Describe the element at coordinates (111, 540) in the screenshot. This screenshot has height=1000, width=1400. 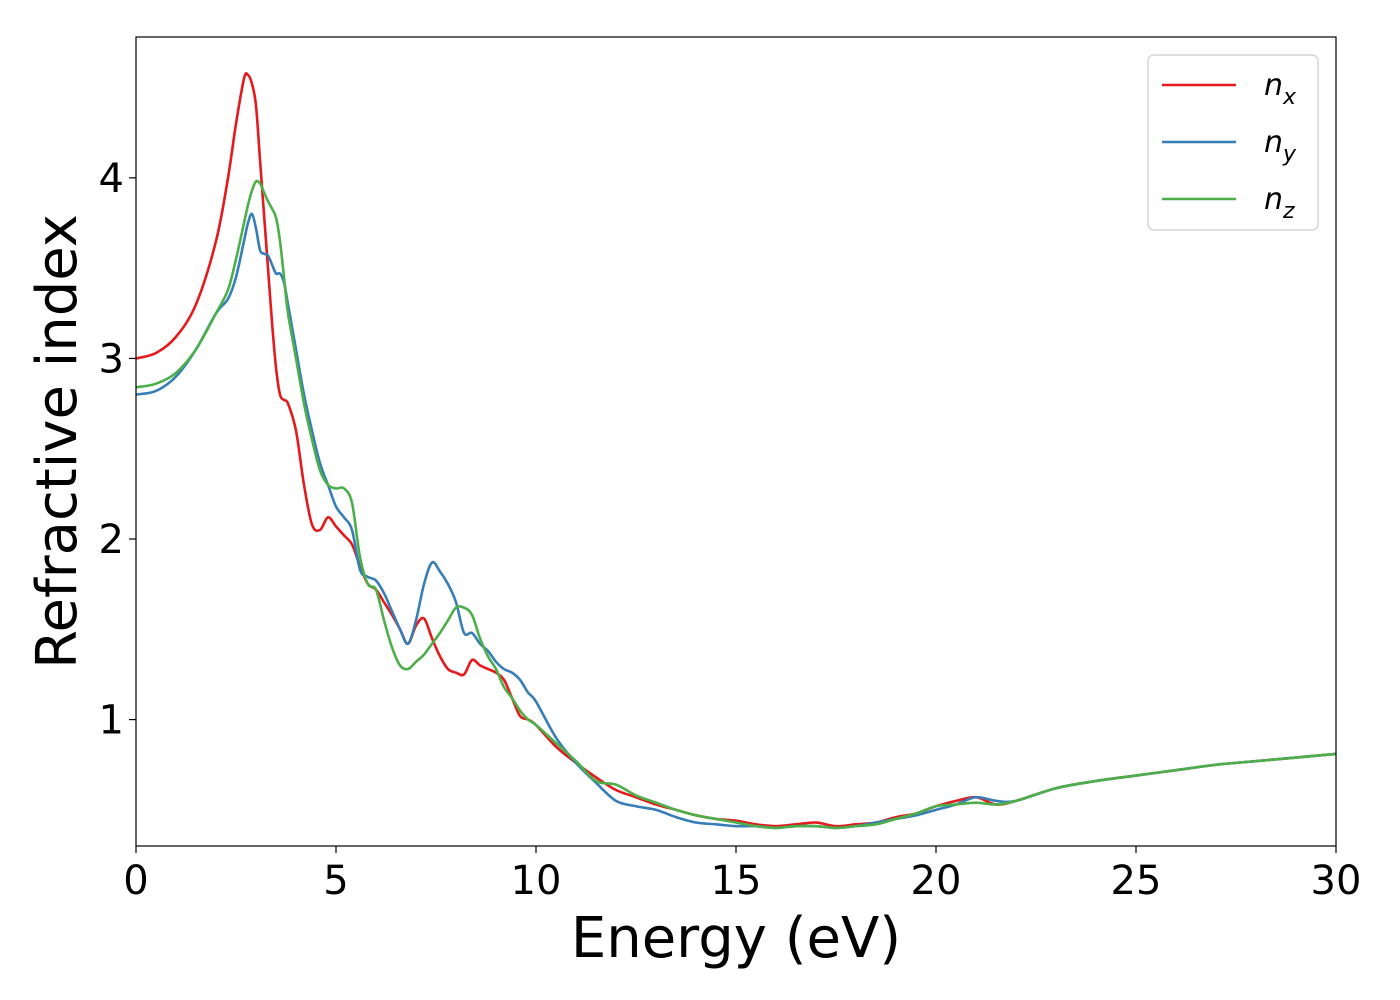
I see `y-tick-label: 2` at that location.